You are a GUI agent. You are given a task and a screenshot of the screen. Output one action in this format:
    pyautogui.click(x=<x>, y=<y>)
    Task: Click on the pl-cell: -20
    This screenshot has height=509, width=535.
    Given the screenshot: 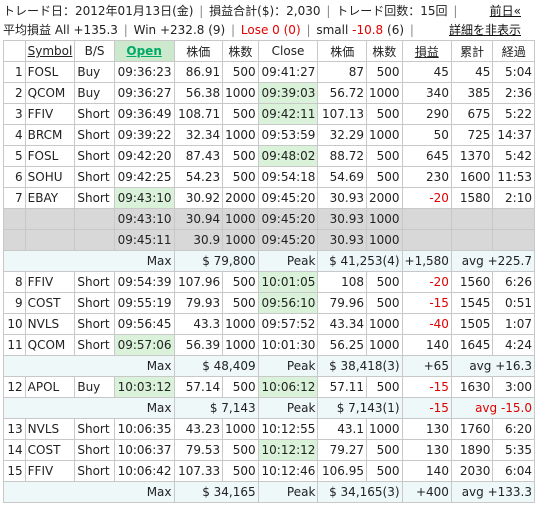 What is the action you would take?
    pyautogui.click(x=426, y=282)
    